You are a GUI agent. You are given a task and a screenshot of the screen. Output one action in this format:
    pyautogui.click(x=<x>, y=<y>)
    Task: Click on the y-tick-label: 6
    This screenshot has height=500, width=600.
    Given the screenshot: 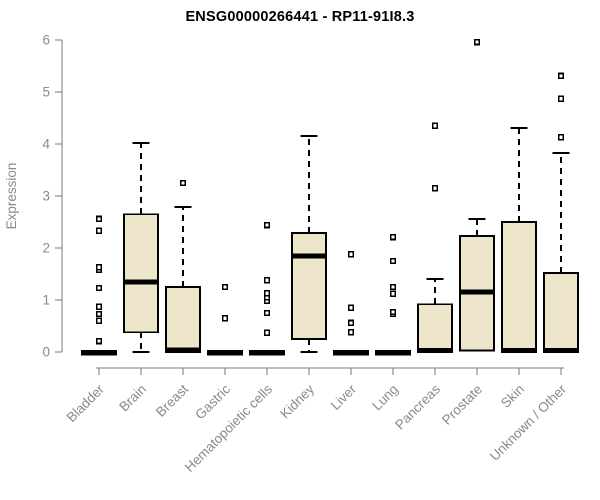 What is the action you would take?
    pyautogui.click(x=46, y=40)
    